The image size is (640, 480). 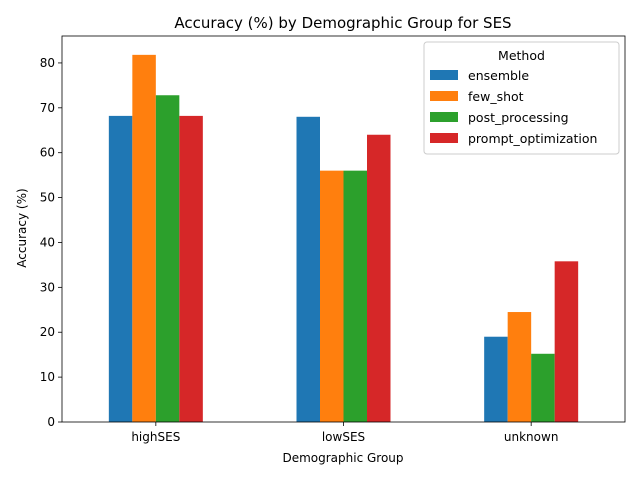 What do you see at coordinates (343, 437) in the screenshot?
I see `x-tick-label-lowSES: lowSES` at bounding box center [343, 437].